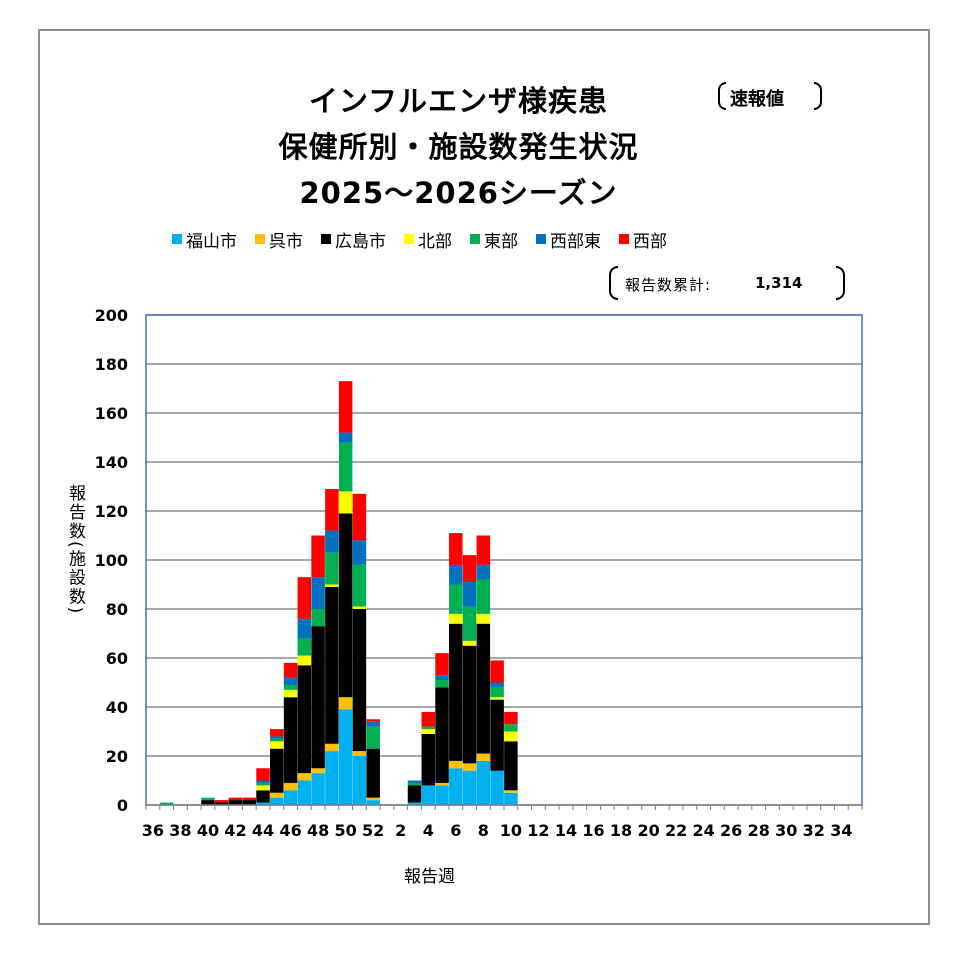  I want to click on chart-title-line-3: 2025～2026シーズン, so click(458, 193).